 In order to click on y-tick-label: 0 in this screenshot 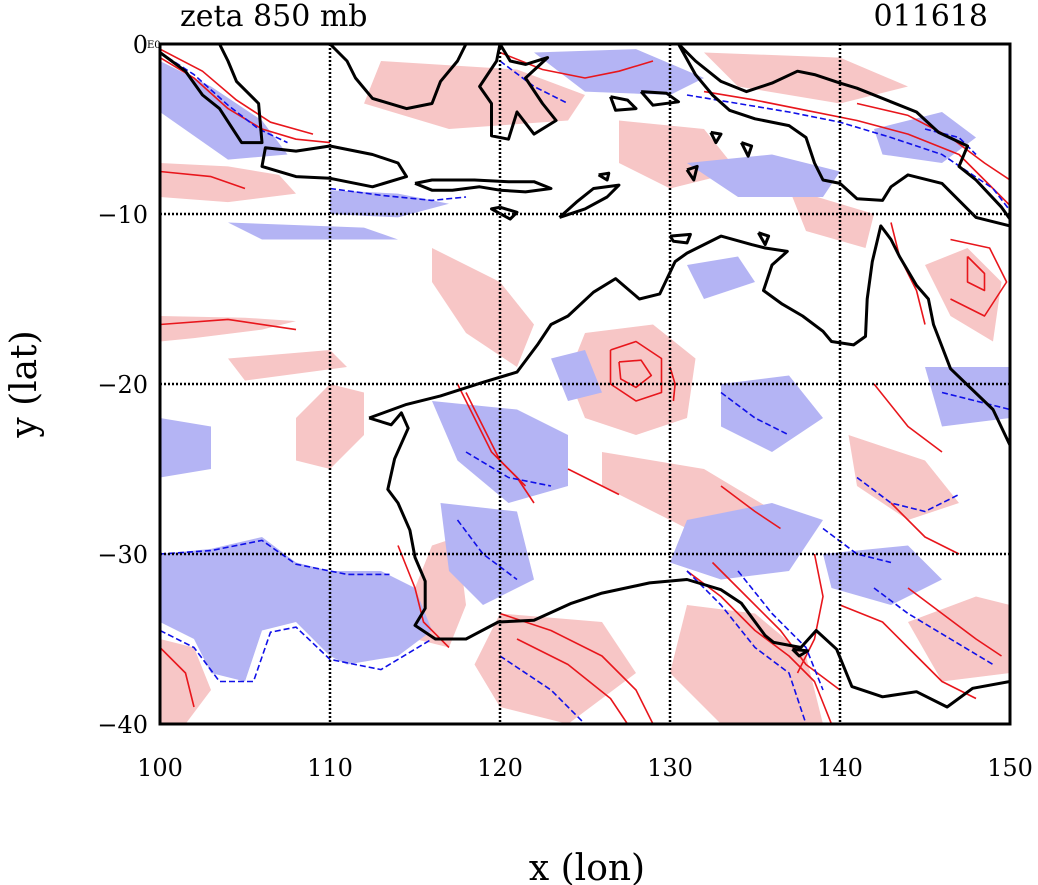, I will do `click(140, 45)`.